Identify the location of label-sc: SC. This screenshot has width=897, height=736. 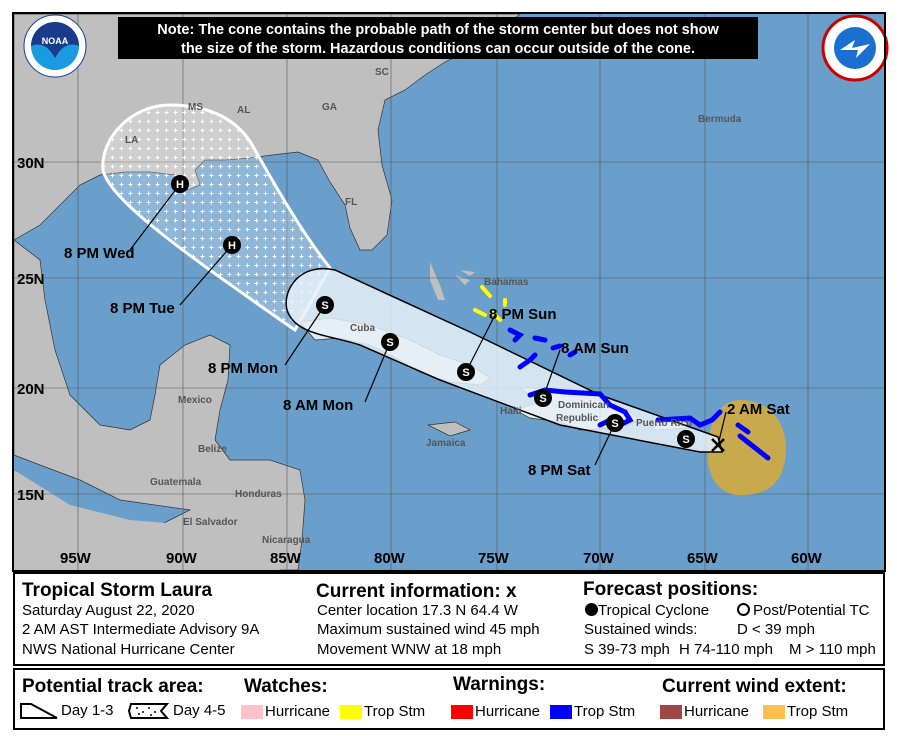
(382, 72).